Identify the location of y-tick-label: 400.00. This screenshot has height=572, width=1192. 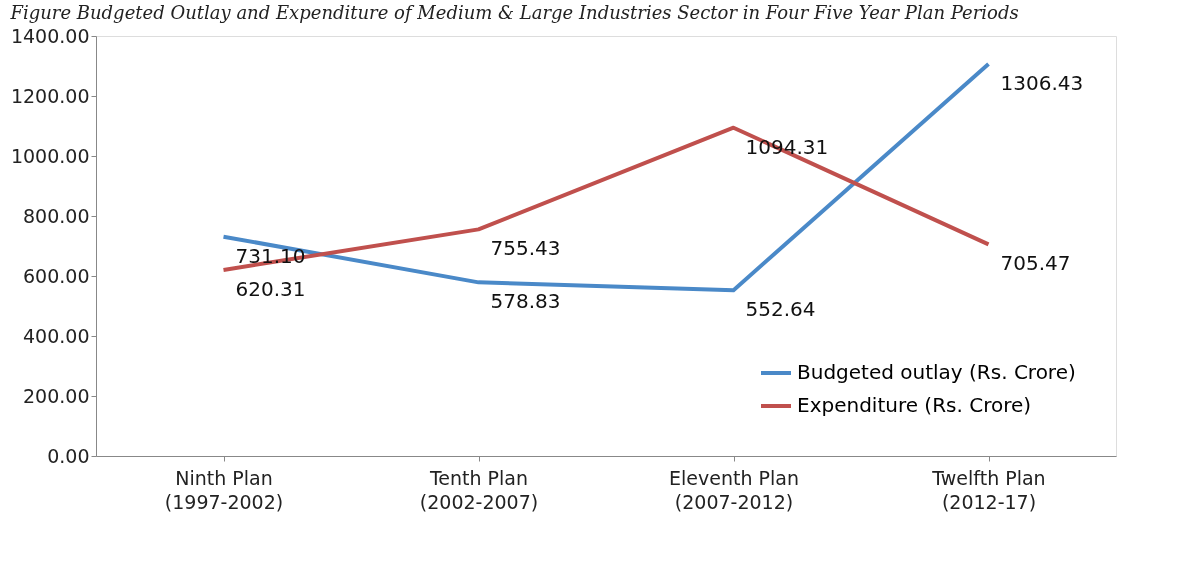
(56, 335).